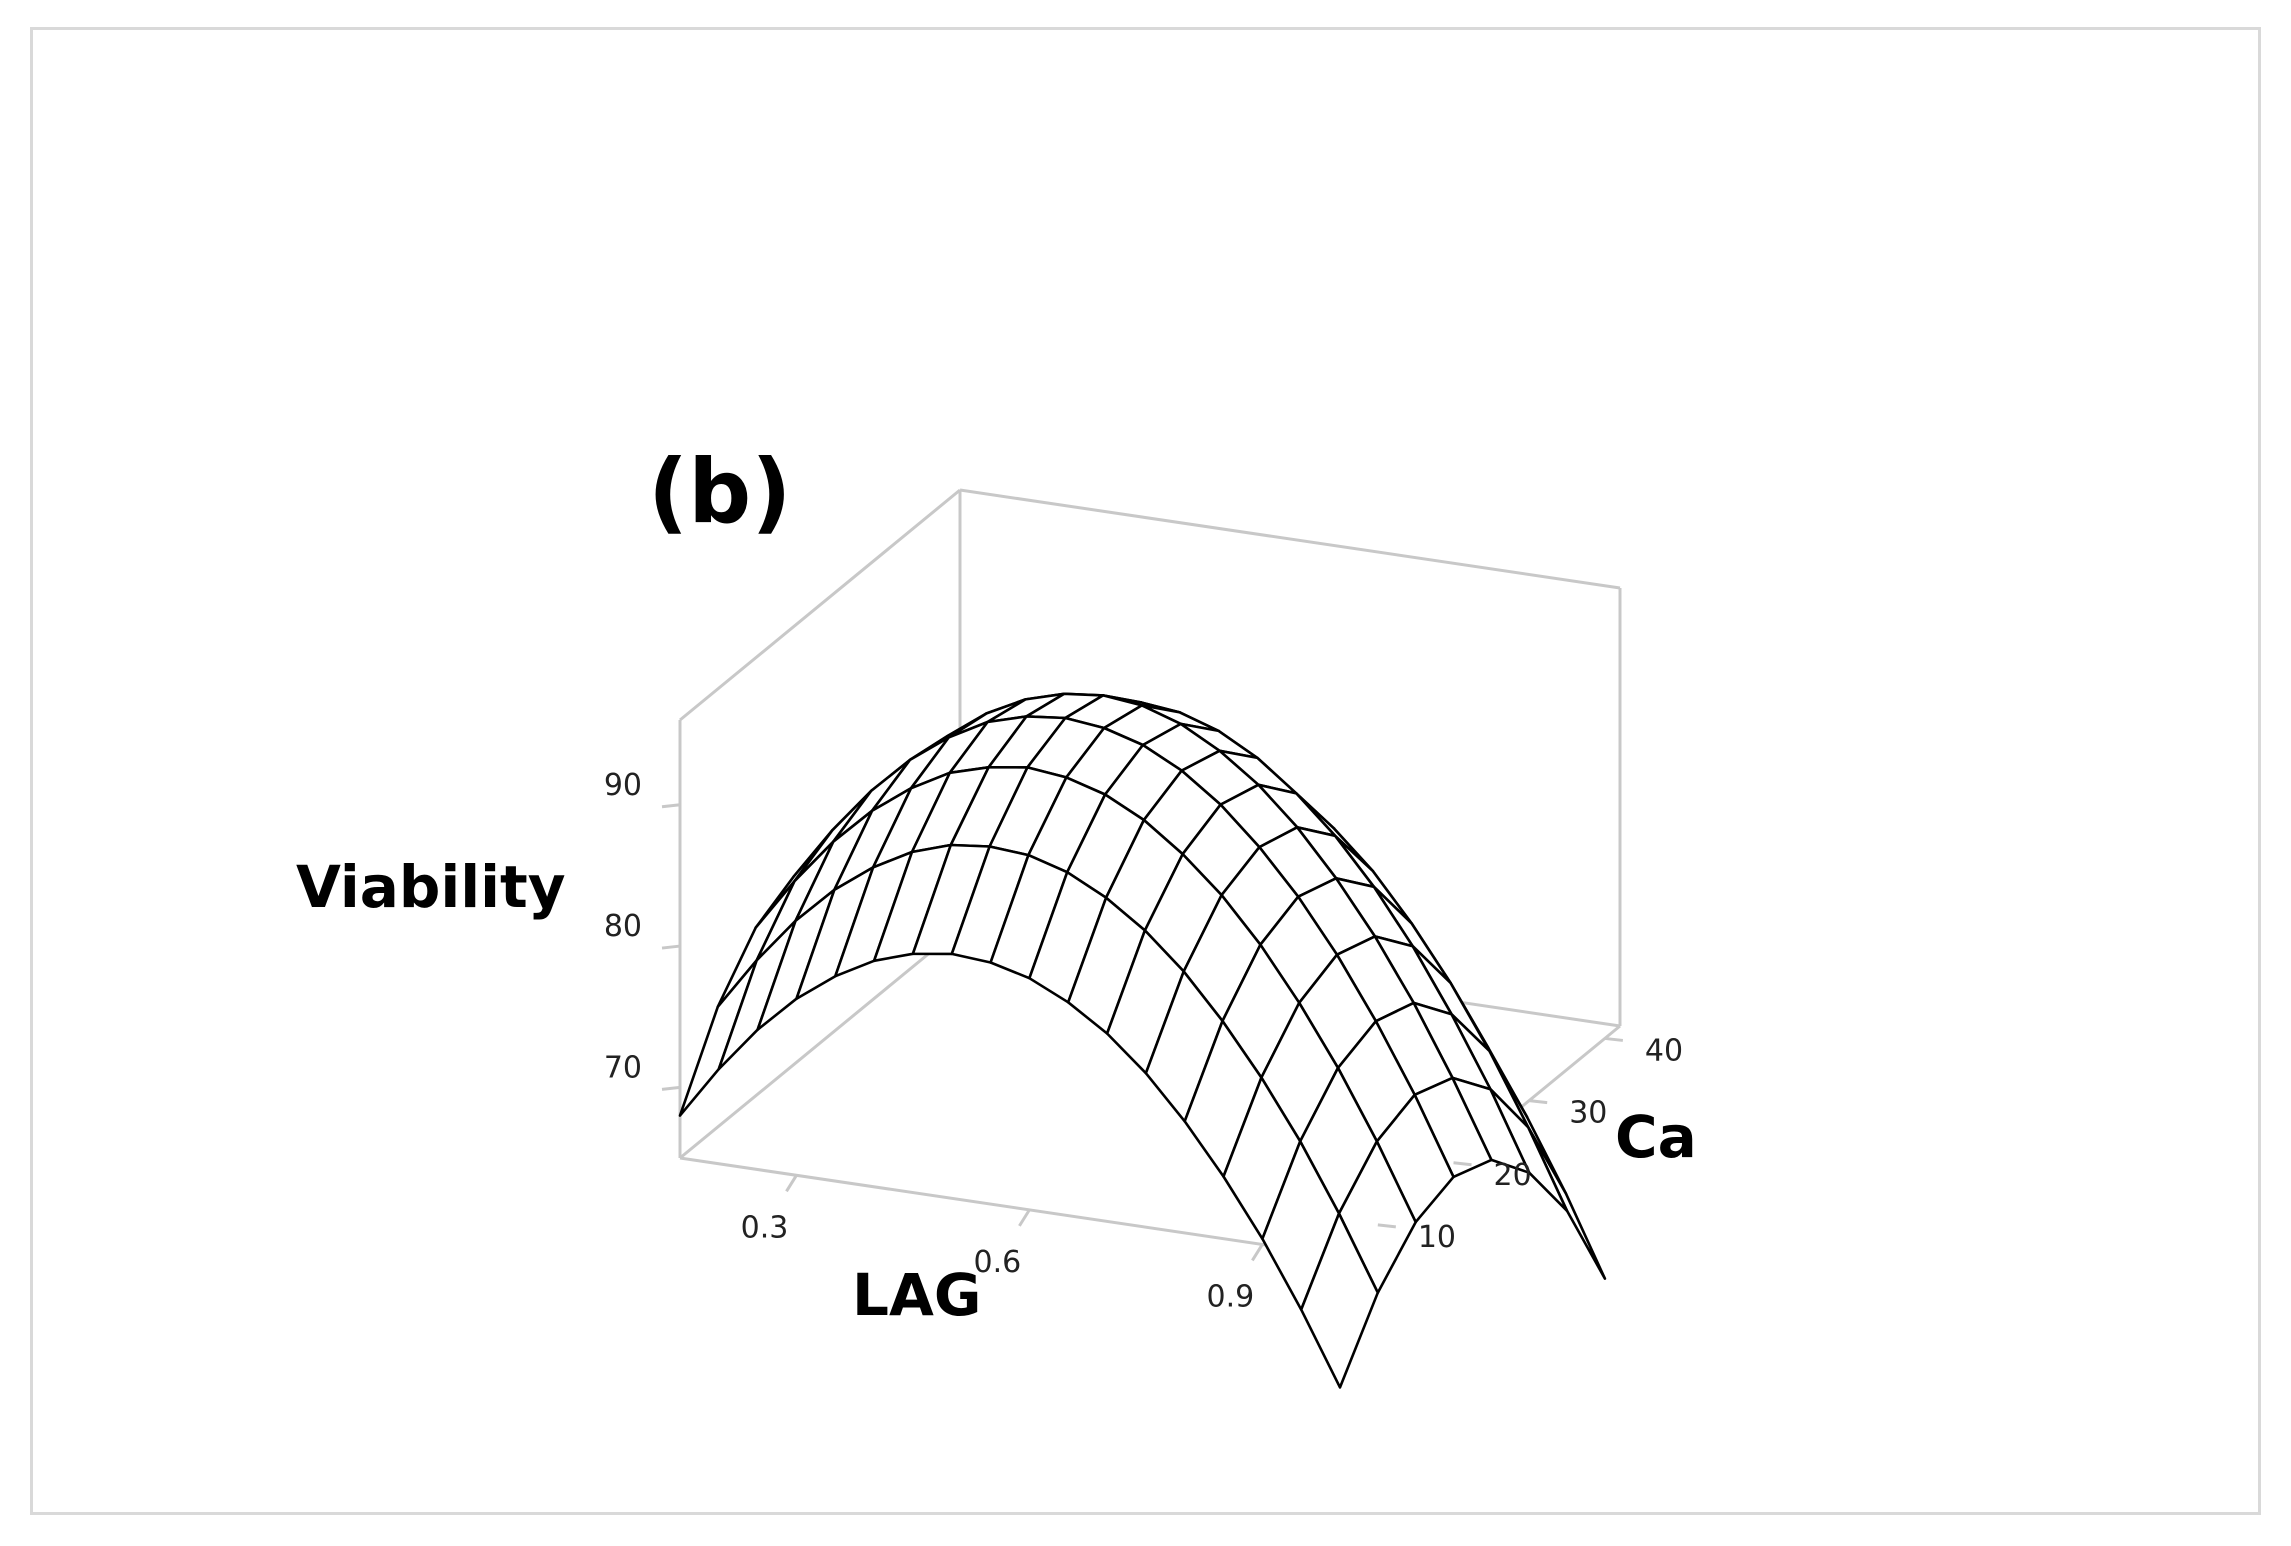  I want to click on x-tick-label: 0.6, so click(998, 1262).